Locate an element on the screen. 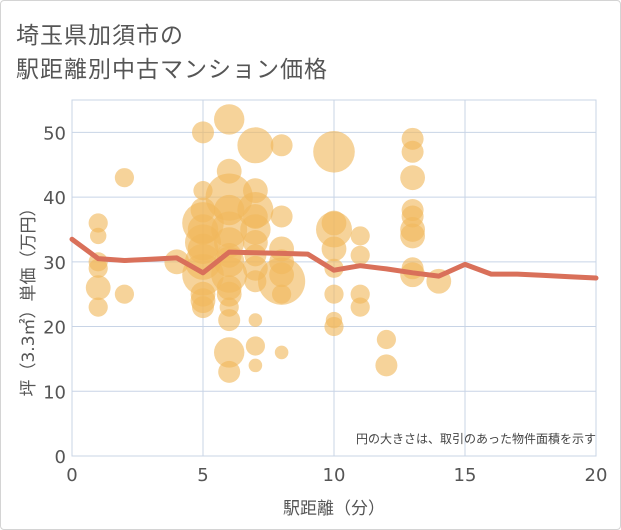  chart-title-line-1: 埼玉県加須市の is located at coordinates (100, 36).